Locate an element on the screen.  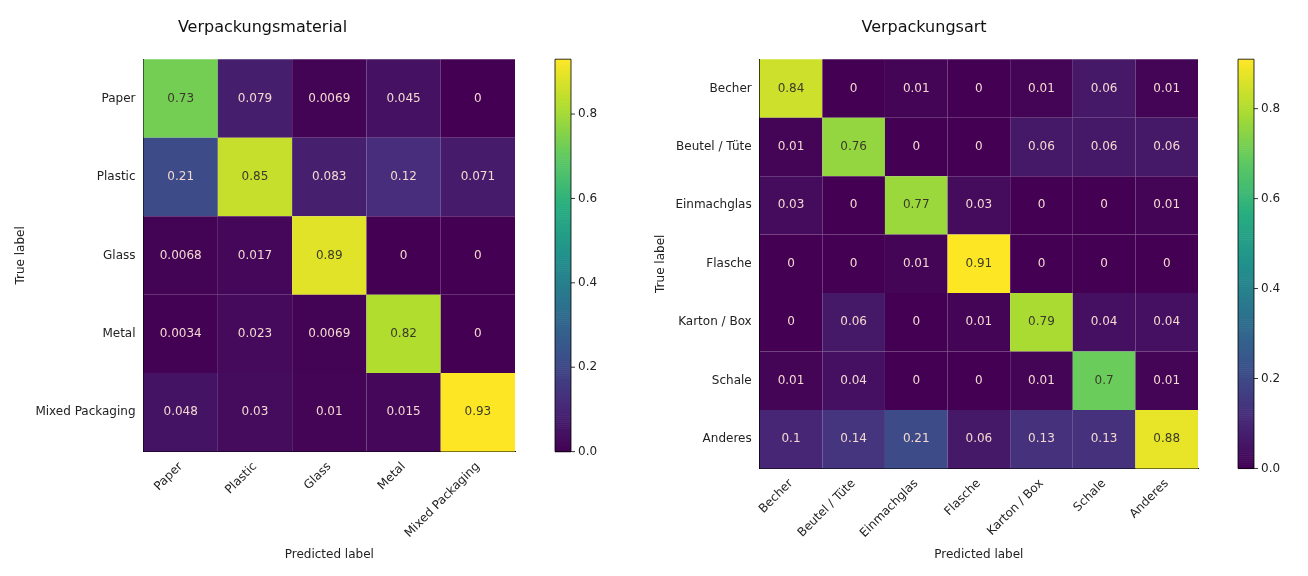
y-tick-label: Glass is located at coordinates (119, 254).